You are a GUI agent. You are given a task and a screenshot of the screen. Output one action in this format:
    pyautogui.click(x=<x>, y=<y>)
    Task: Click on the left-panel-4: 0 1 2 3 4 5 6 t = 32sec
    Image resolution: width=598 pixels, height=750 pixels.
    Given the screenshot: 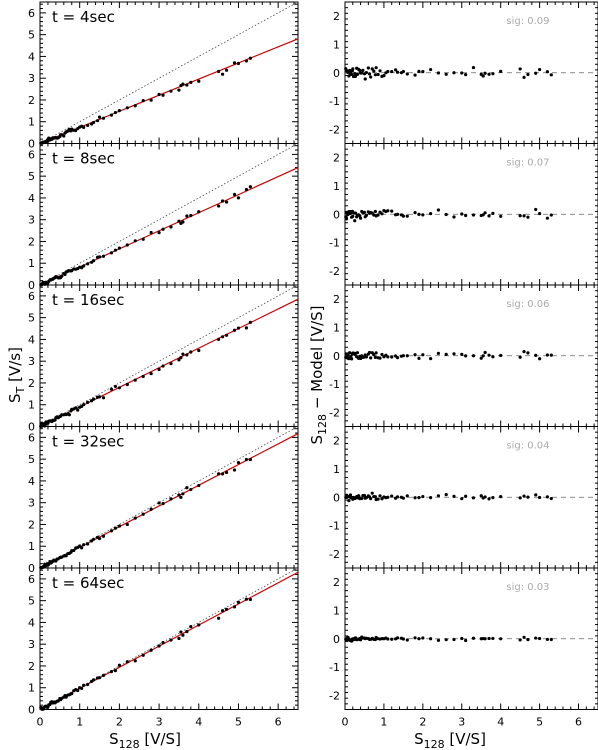 What is the action you would take?
    pyautogui.click(x=163, y=500)
    